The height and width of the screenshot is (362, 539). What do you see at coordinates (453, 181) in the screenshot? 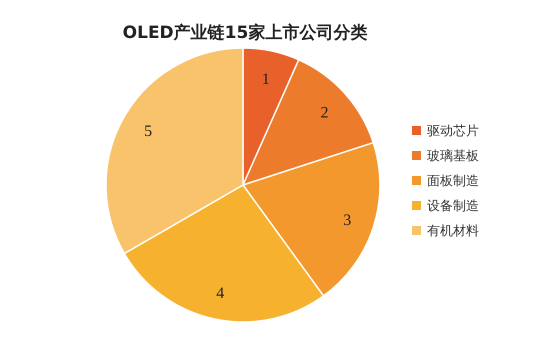
I see `legend-label: 面板制造` at bounding box center [453, 181].